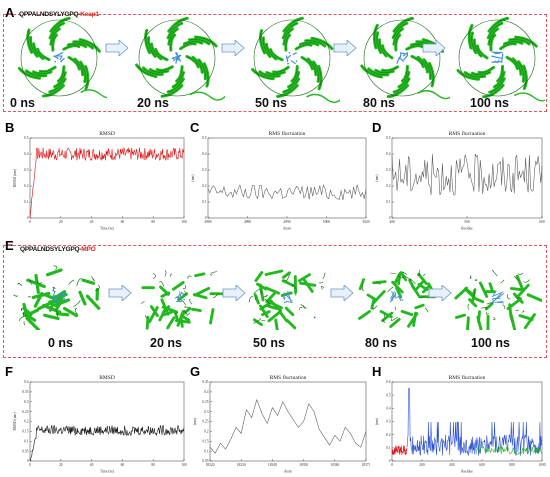  What do you see at coordinates (482, 465) in the screenshot?
I see `x-tick-label: 600` at bounding box center [482, 465].